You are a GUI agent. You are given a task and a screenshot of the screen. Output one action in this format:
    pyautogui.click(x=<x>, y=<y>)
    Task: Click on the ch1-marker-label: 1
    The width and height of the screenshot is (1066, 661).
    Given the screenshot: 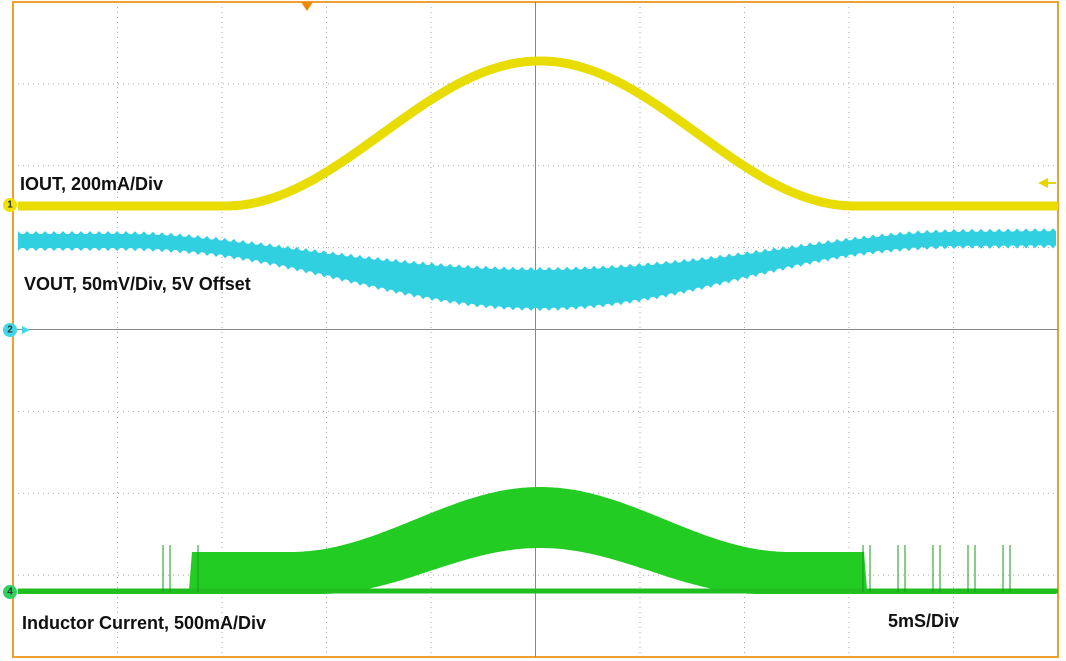 What is the action you would take?
    pyautogui.click(x=10, y=205)
    